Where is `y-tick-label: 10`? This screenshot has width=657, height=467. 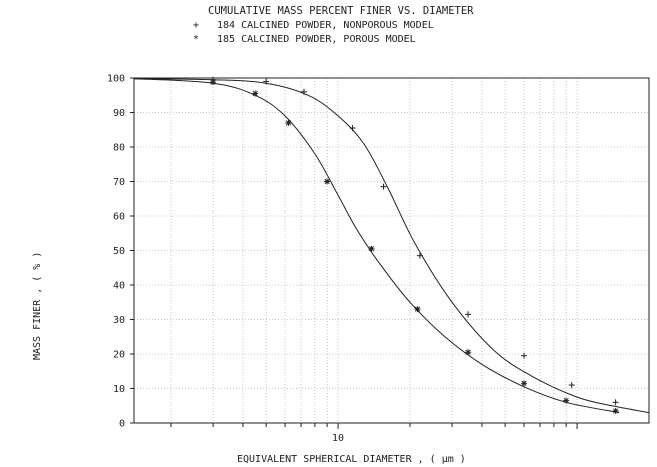
y-tick-label: 10 is located at coordinates (119, 389).